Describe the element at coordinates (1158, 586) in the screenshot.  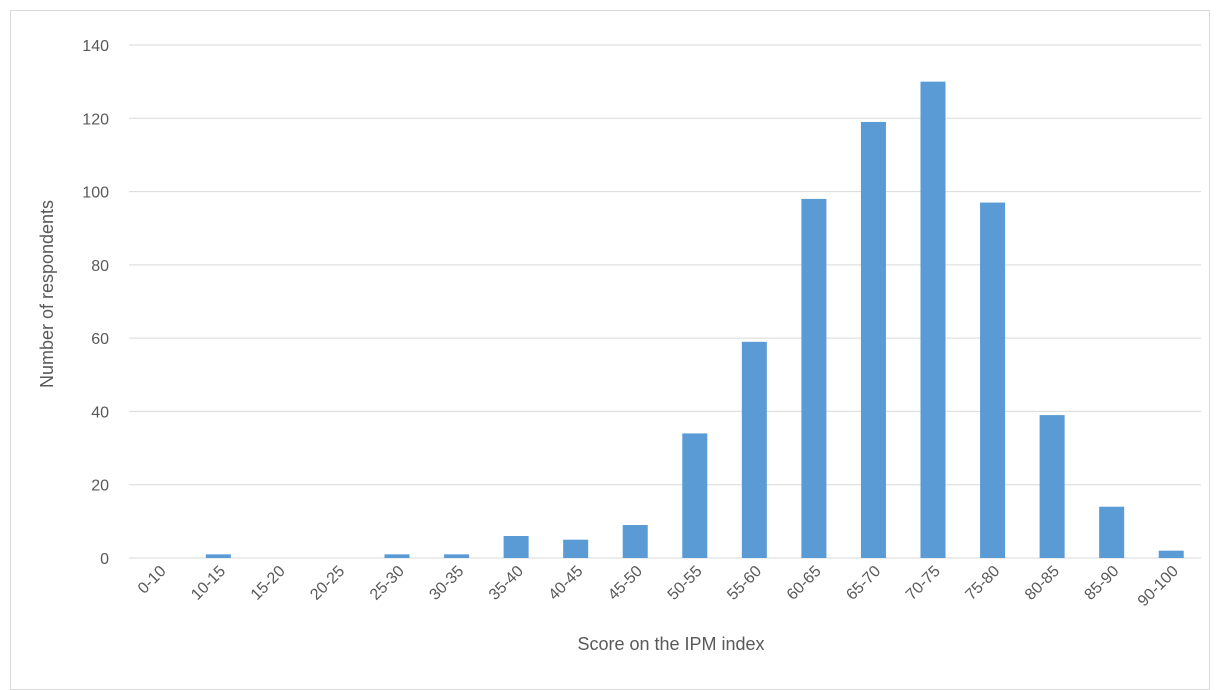
I see `x-tick-label: 90-100` at that location.